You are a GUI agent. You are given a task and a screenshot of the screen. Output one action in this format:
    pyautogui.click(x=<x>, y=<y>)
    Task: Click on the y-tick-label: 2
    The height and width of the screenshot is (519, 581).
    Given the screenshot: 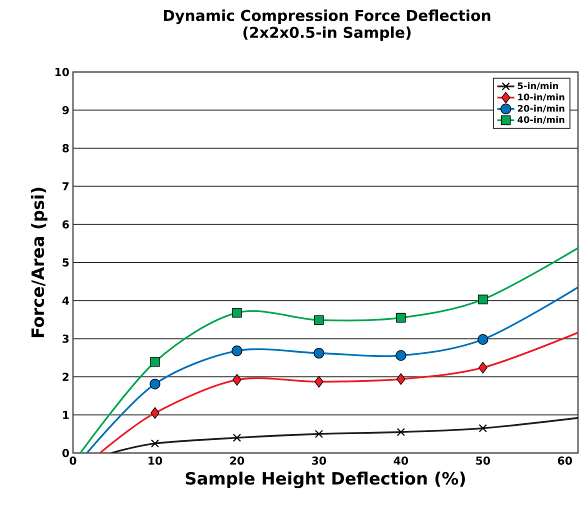 What is the action you would take?
    pyautogui.click(x=65, y=376)
    